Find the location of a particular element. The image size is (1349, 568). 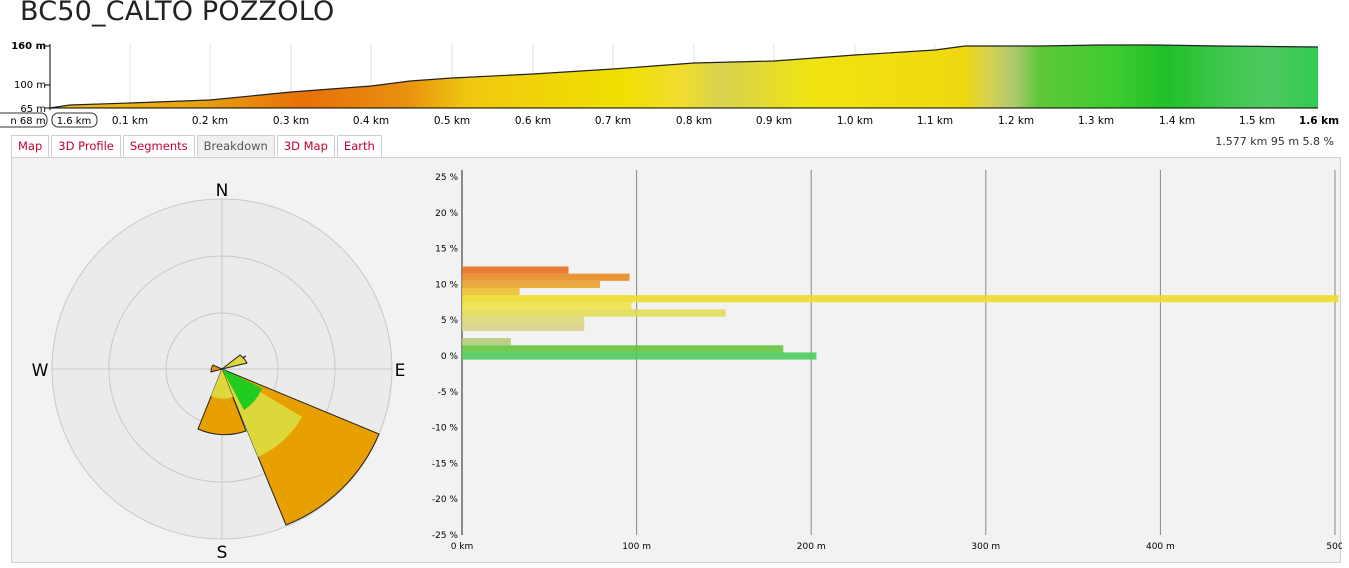

x-tick-label: 200 m is located at coordinates (811, 547).